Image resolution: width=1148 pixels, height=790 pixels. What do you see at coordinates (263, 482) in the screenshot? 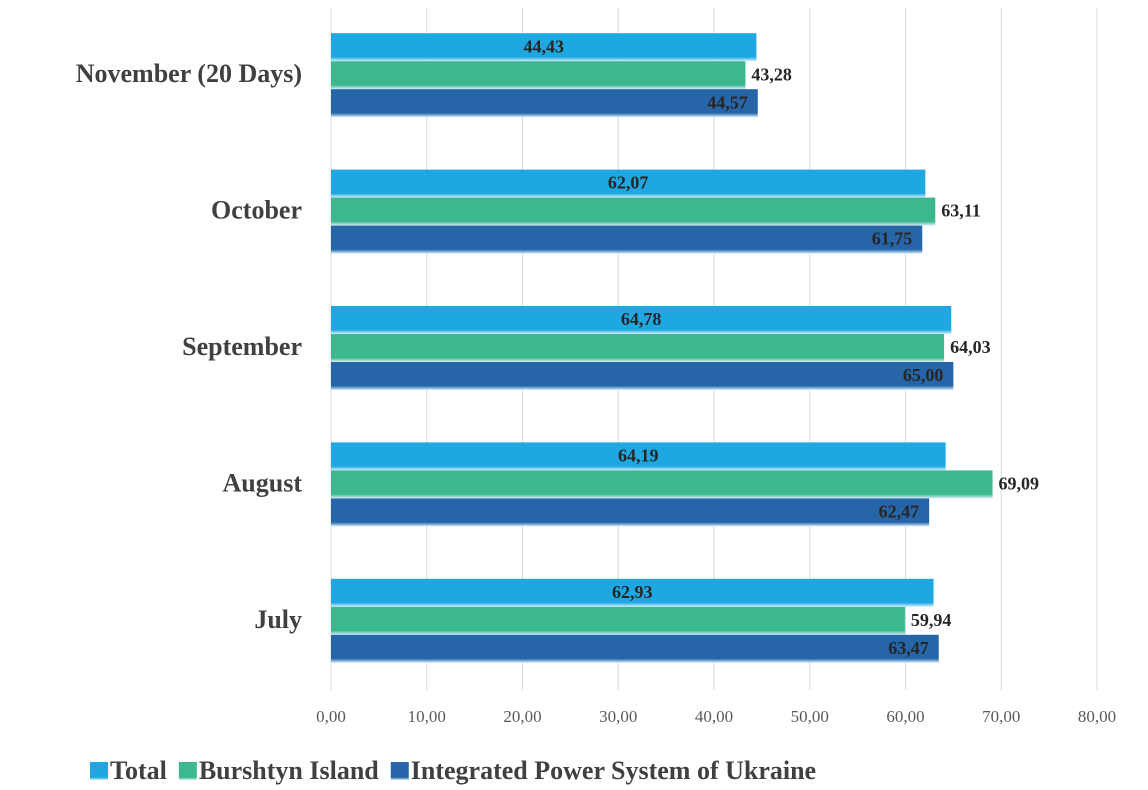
I see `category-label: August` at bounding box center [263, 482].